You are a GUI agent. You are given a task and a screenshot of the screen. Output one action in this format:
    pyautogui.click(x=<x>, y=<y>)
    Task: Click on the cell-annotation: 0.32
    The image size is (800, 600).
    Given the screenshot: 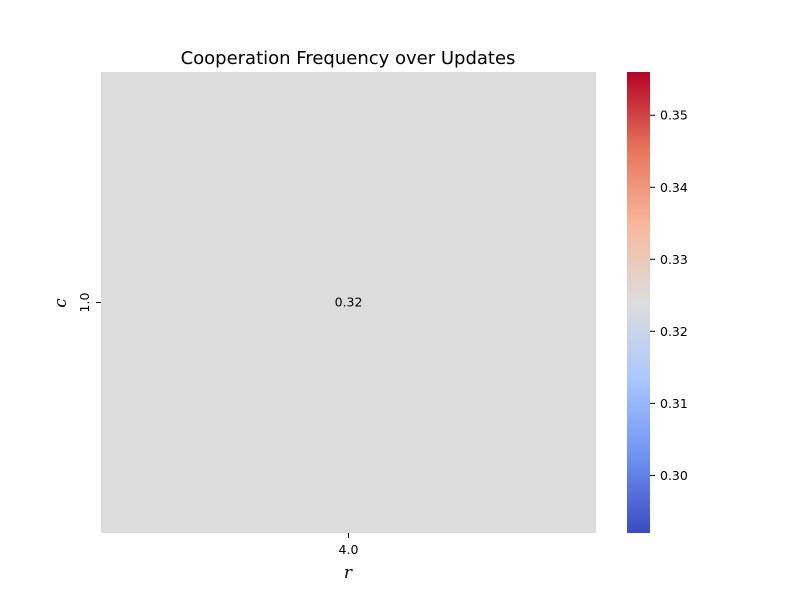 What is the action you would take?
    pyautogui.click(x=349, y=302)
    